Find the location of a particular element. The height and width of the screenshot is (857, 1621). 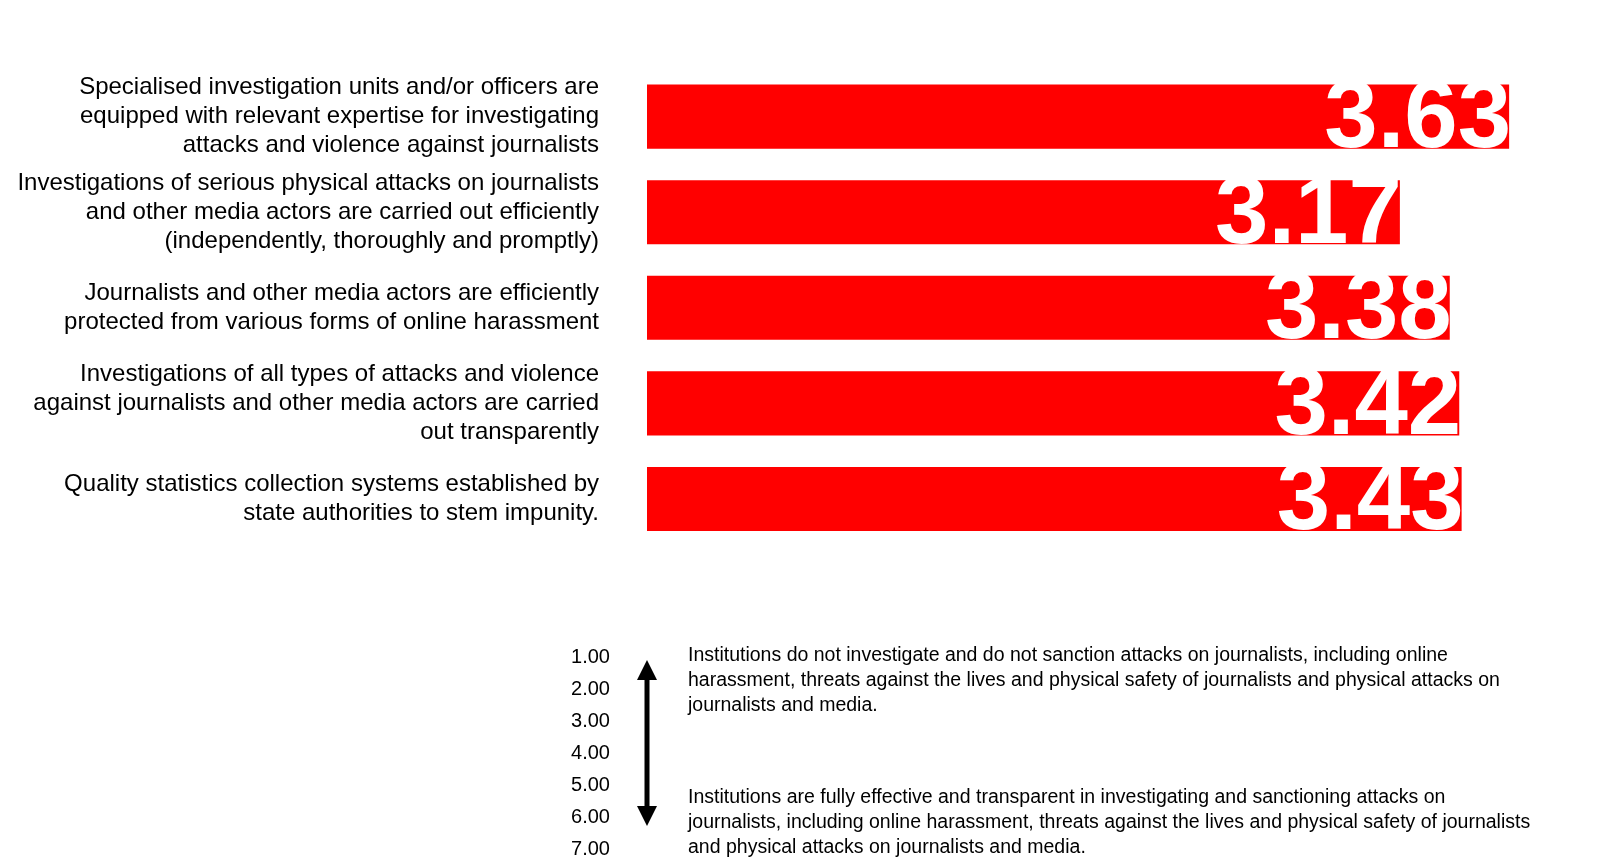

y-tick-label: Quality statistics collection systems established by state authorities to stem impunity. is located at coordinates (331, 497).